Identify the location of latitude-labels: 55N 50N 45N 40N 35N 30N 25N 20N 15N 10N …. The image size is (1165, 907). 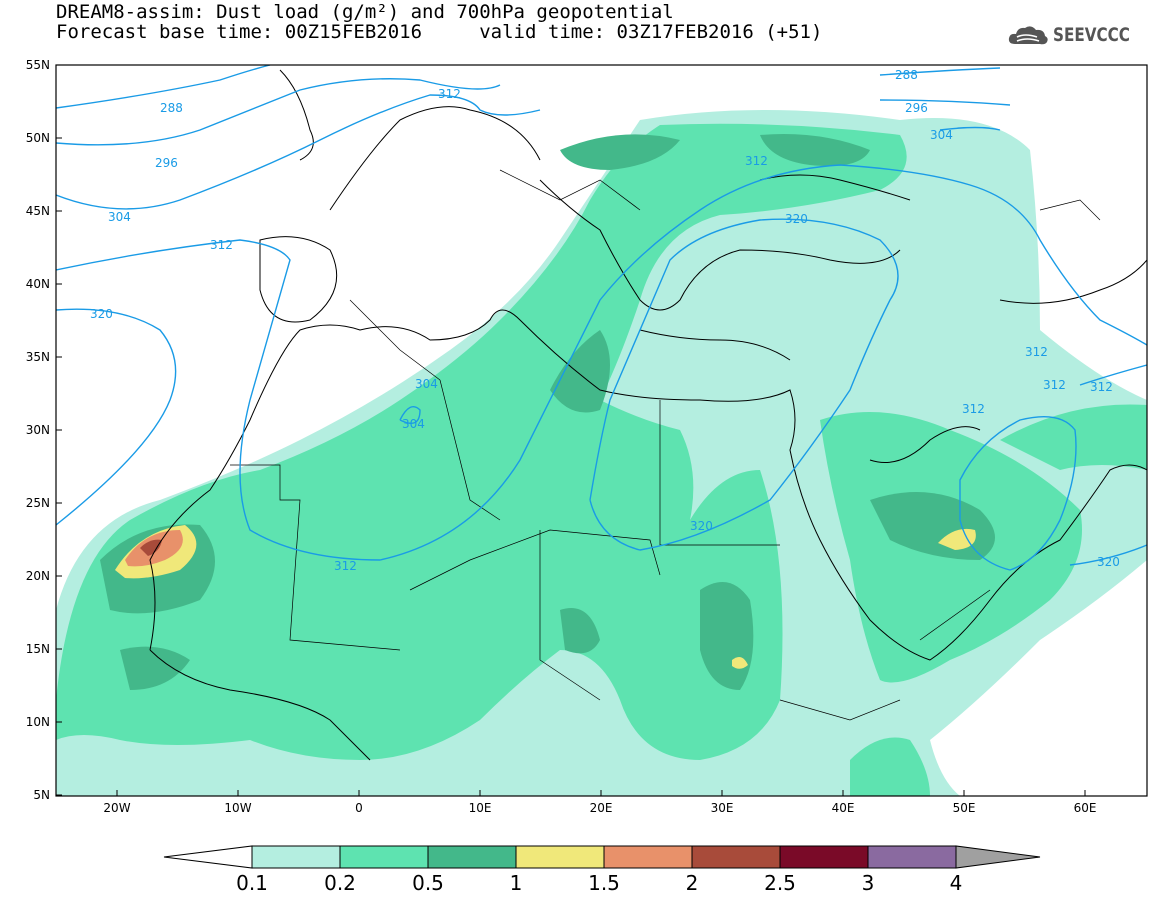
(38, 430).